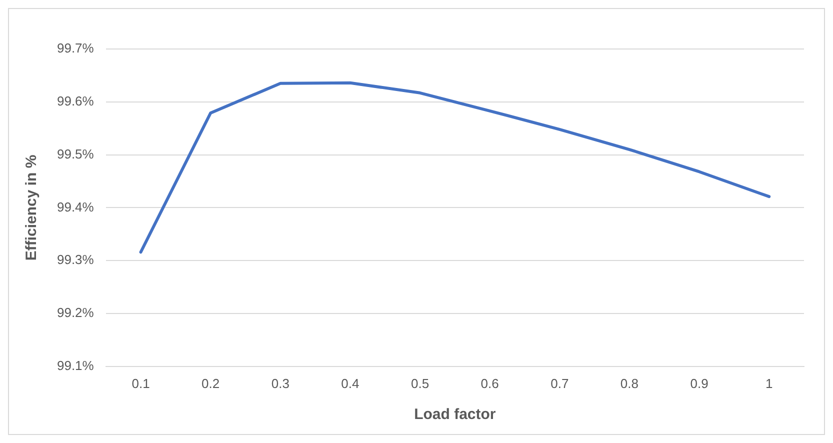  Describe the element at coordinates (75, 312) in the screenshot. I see `y-tick-label: 99.2%` at that location.